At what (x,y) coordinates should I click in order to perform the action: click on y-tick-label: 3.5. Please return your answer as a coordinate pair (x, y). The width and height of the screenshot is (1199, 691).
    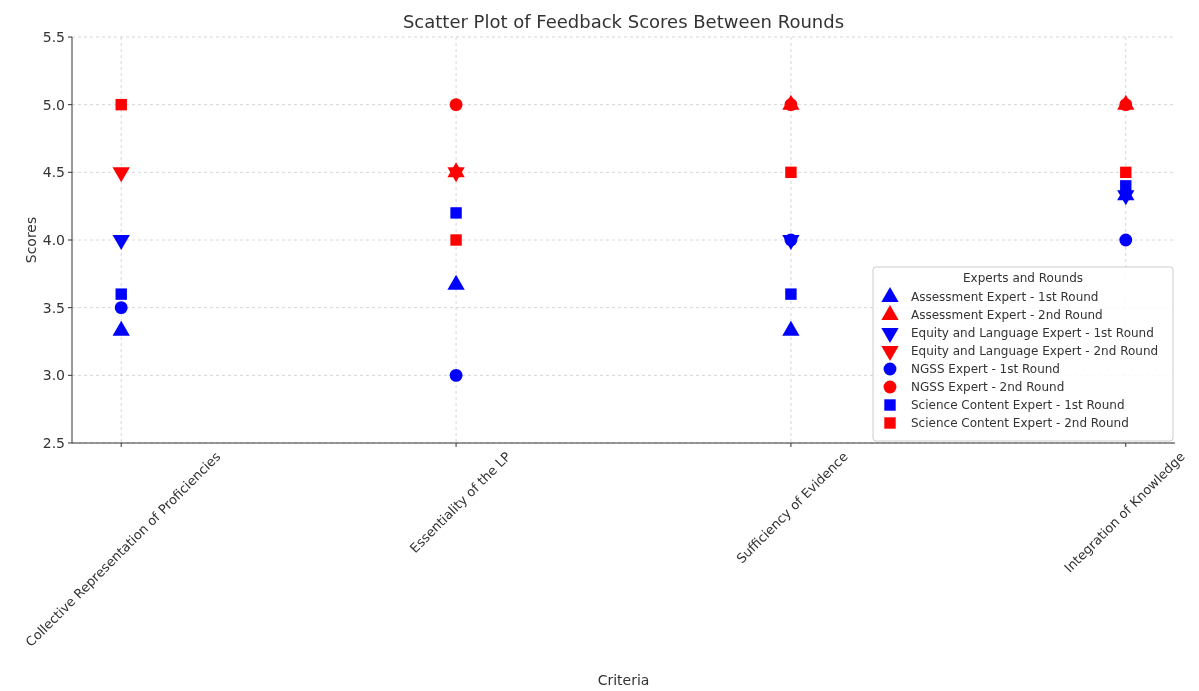
    Looking at the image, I should click on (53, 307).